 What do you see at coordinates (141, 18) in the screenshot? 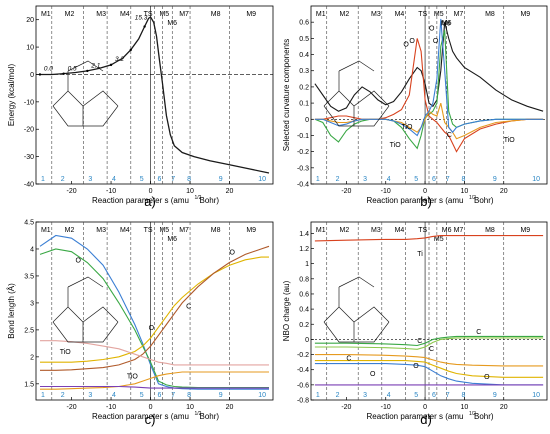
I see `energy-annotation: 15.3` at bounding box center [141, 18].